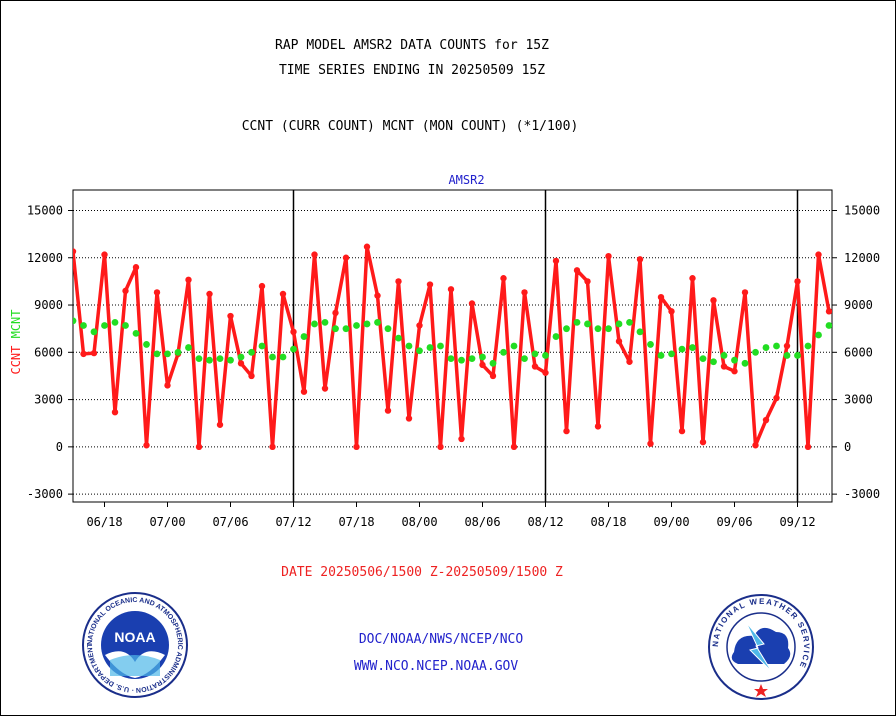 The width and height of the screenshot is (896, 716). Describe the element at coordinates (797, 522) in the screenshot. I see `xtick-label: 09/12` at that location.